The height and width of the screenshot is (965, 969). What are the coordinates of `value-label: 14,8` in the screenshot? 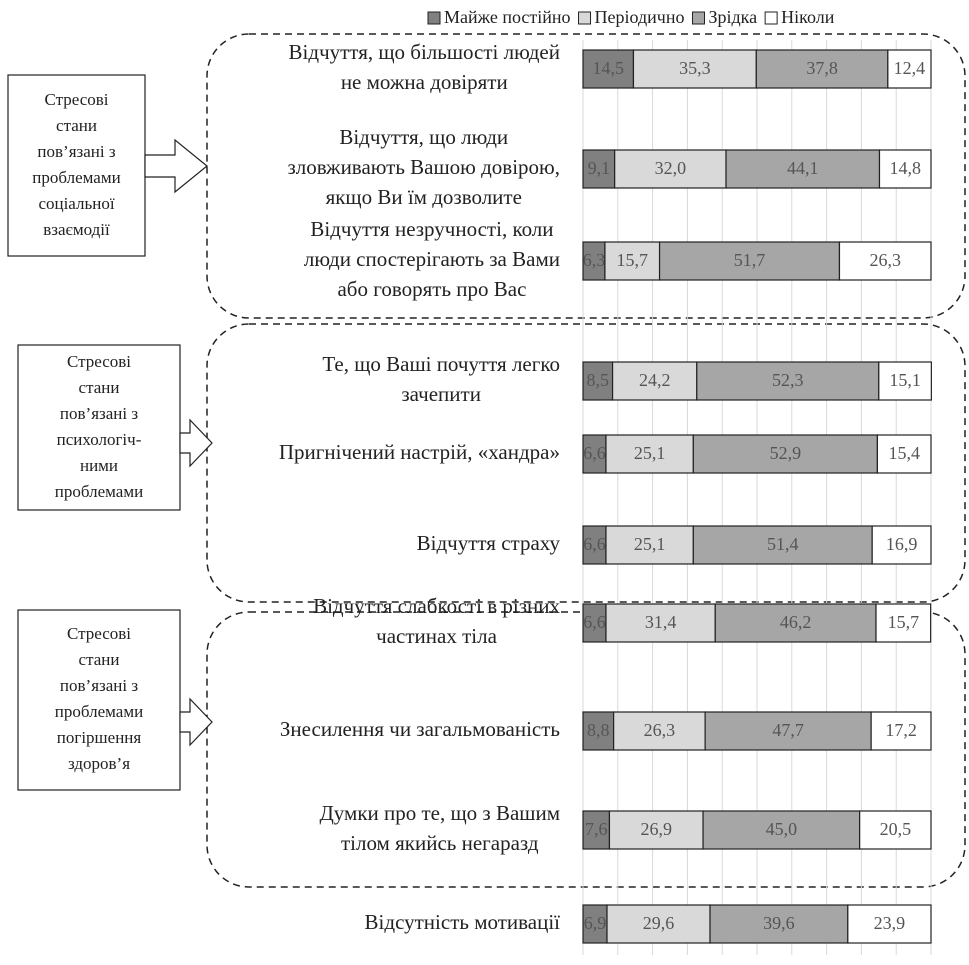 It's located at (905, 168).